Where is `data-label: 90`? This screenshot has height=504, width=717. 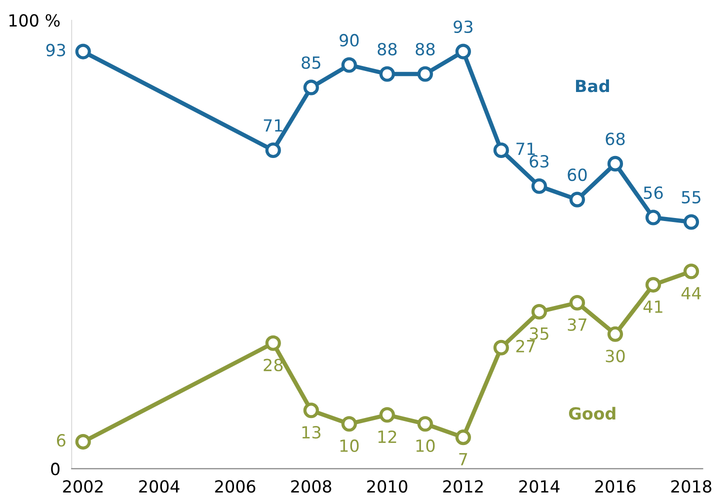 data-label: 90 is located at coordinates (349, 40).